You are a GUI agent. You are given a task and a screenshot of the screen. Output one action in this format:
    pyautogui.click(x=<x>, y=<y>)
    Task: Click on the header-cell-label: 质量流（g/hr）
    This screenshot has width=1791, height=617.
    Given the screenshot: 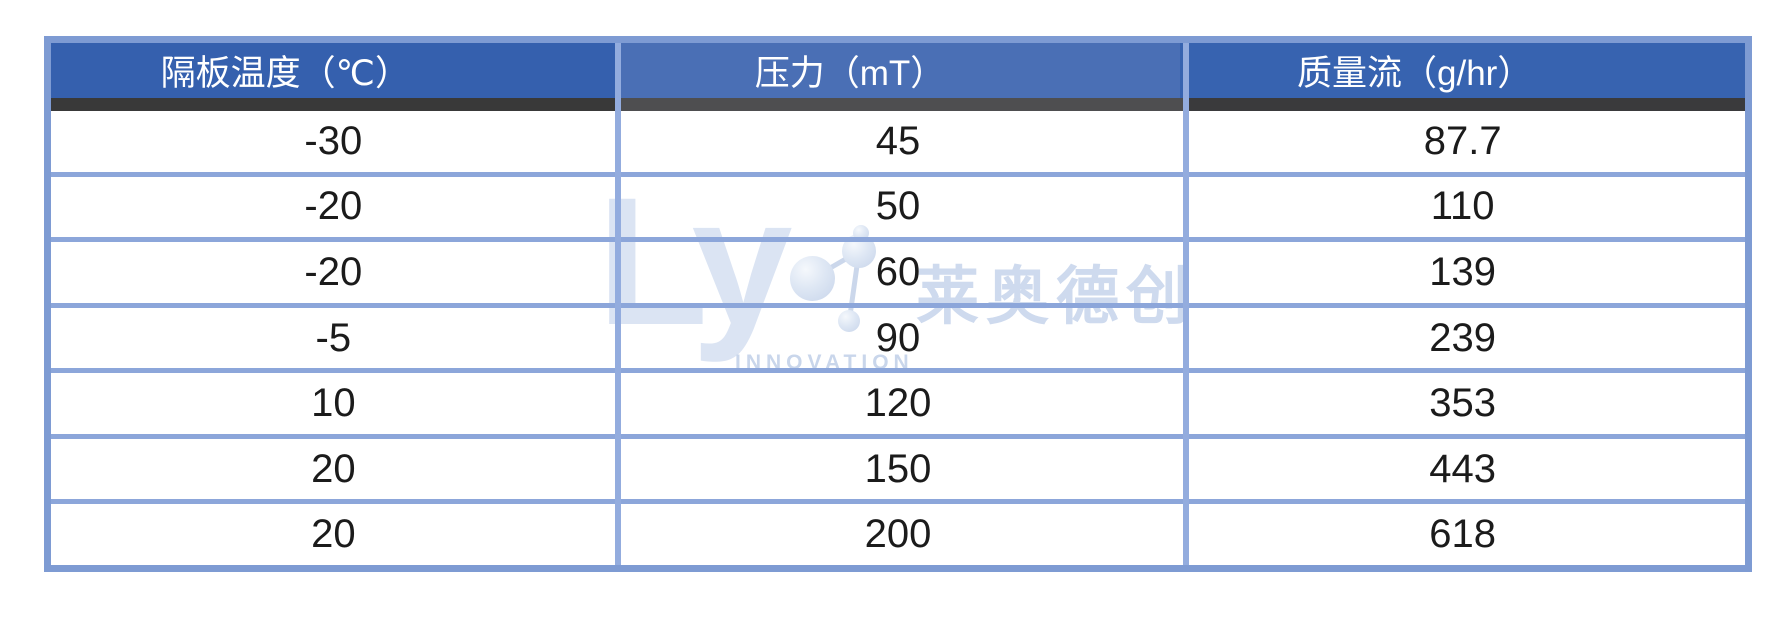 What is the action you would take?
    pyautogui.click(x=1415, y=73)
    